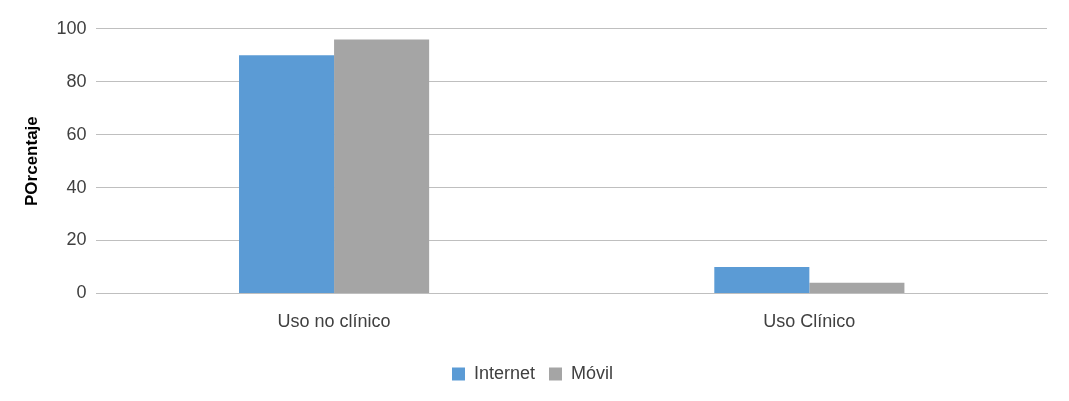  I want to click on y-tick-label: 60, so click(76, 133).